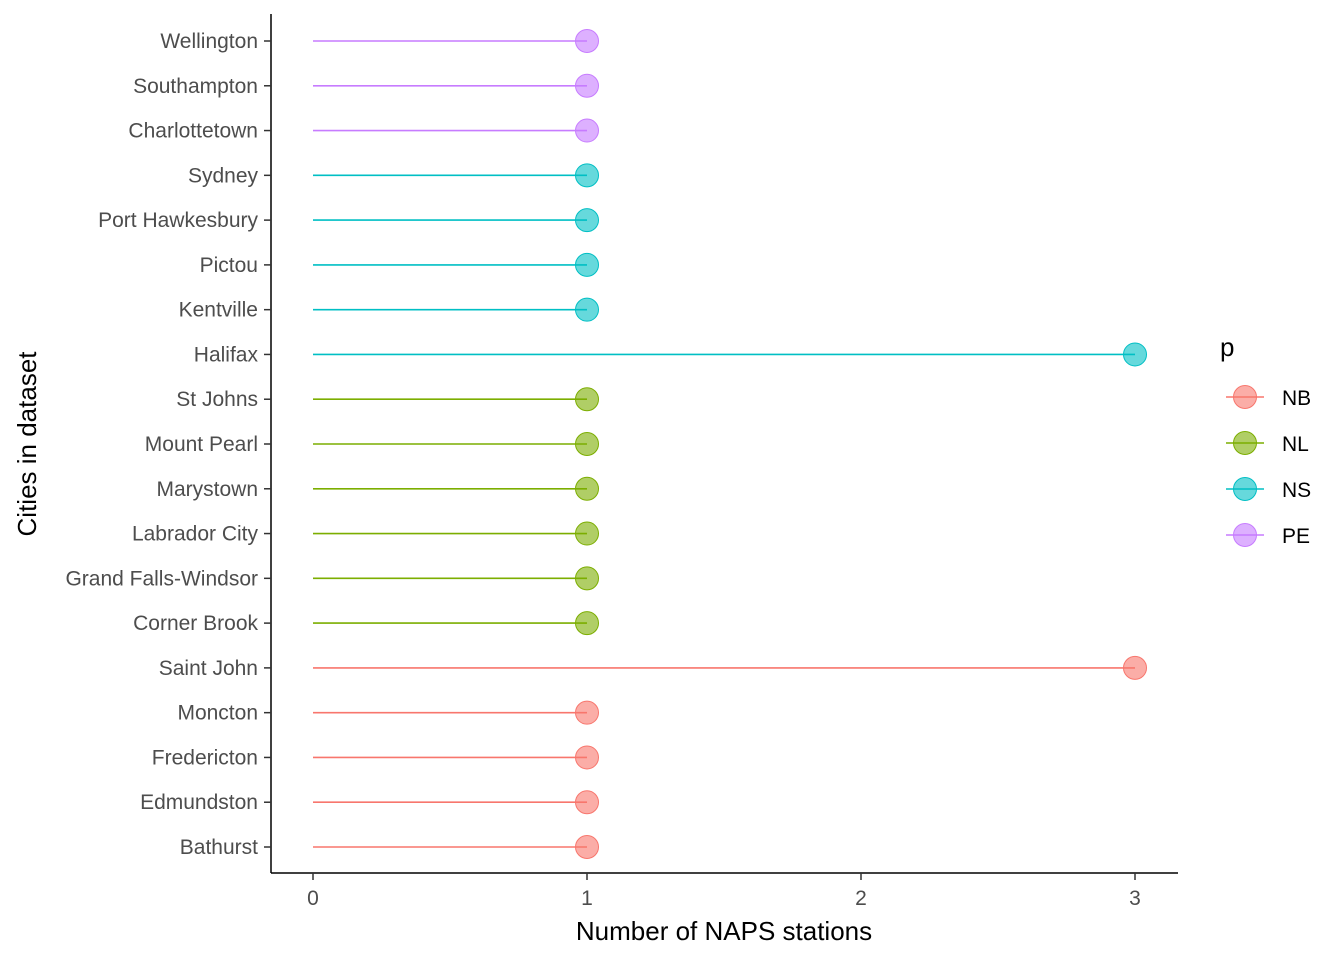 The width and height of the screenshot is (1344, 960). Describe the element at coordinates (724, 931) in the screenshot. I see `x-axis-title: Number of NAPS stations` at that location.